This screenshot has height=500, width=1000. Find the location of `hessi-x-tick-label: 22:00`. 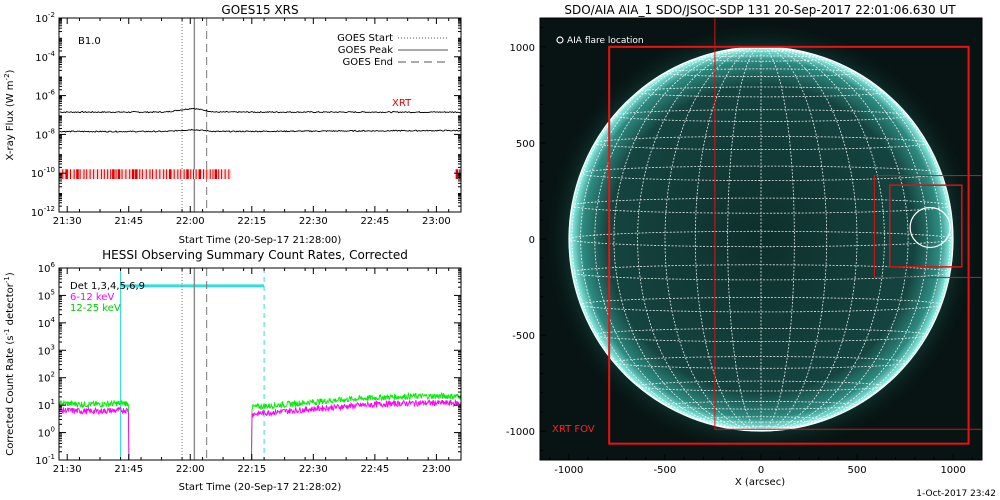

hessi-x-tick-label: 22:00 is located at coordinates (190, 469).